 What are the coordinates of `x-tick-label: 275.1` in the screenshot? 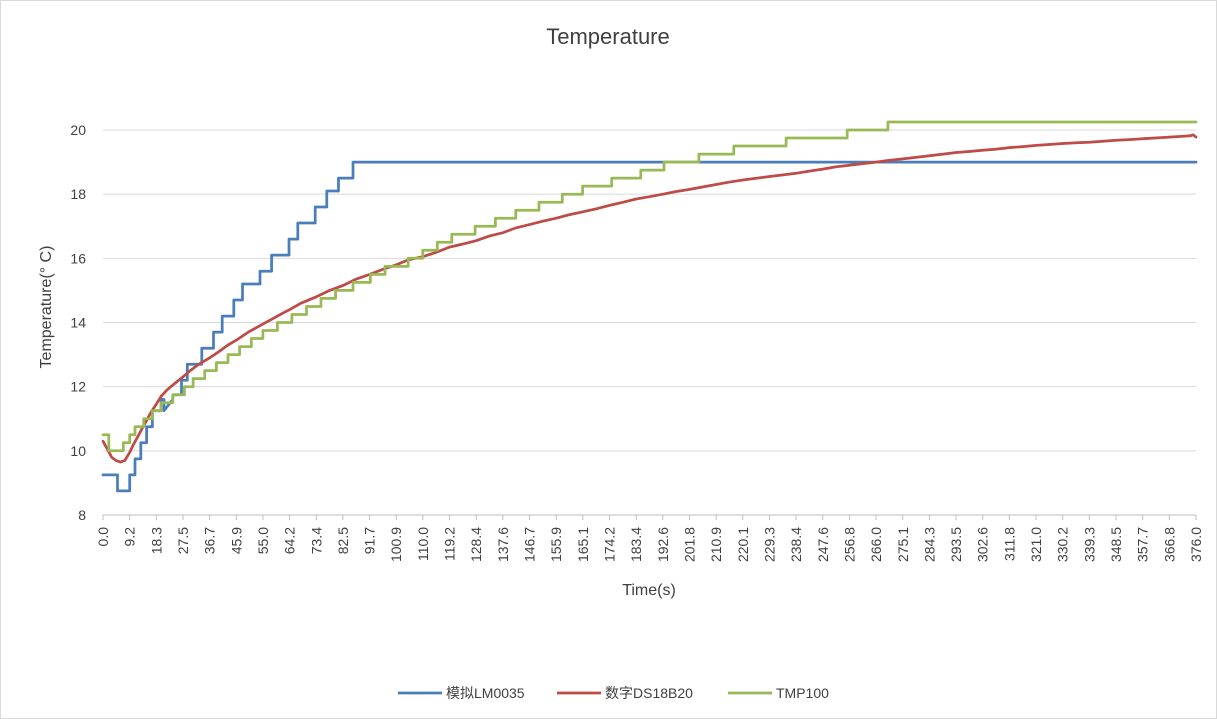 It's located at (903, 544).